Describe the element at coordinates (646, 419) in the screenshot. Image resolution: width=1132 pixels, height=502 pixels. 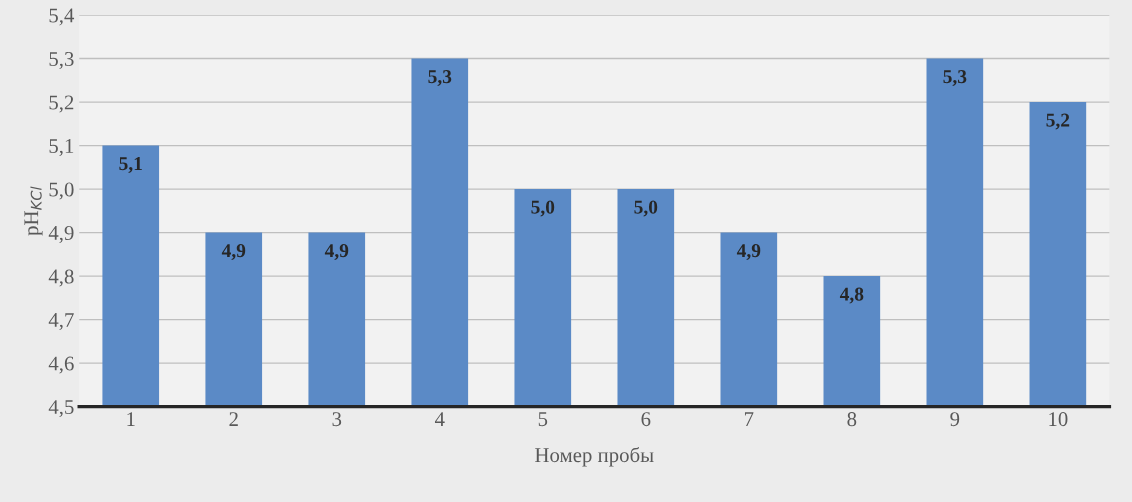
I see `x-tick-label: 6` at that location.